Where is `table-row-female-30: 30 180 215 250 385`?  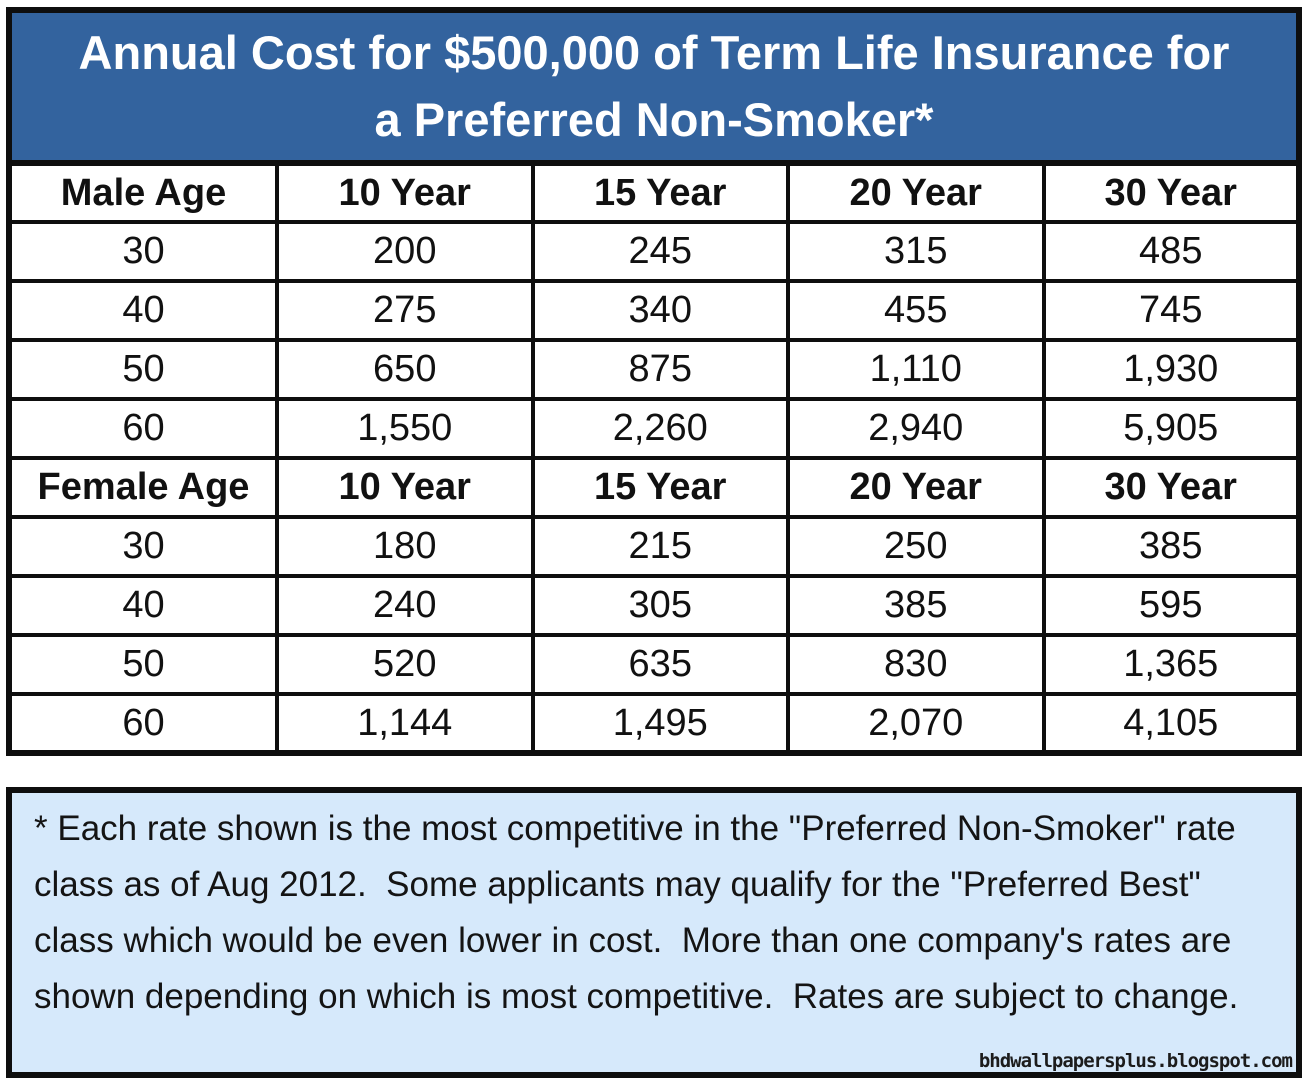 table-row-female-30: 30 180 215 250 385 is located at coordinates (654, 546).